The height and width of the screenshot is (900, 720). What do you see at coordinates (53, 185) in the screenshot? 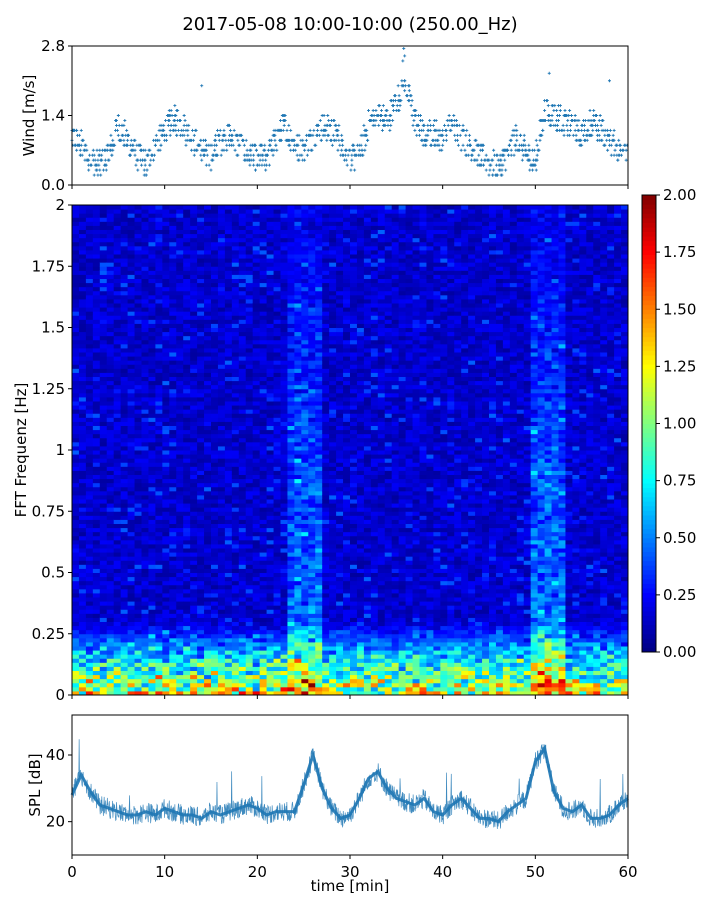
I see `wind-y-tick-label: 0.0` at bounding box center [53, 185].